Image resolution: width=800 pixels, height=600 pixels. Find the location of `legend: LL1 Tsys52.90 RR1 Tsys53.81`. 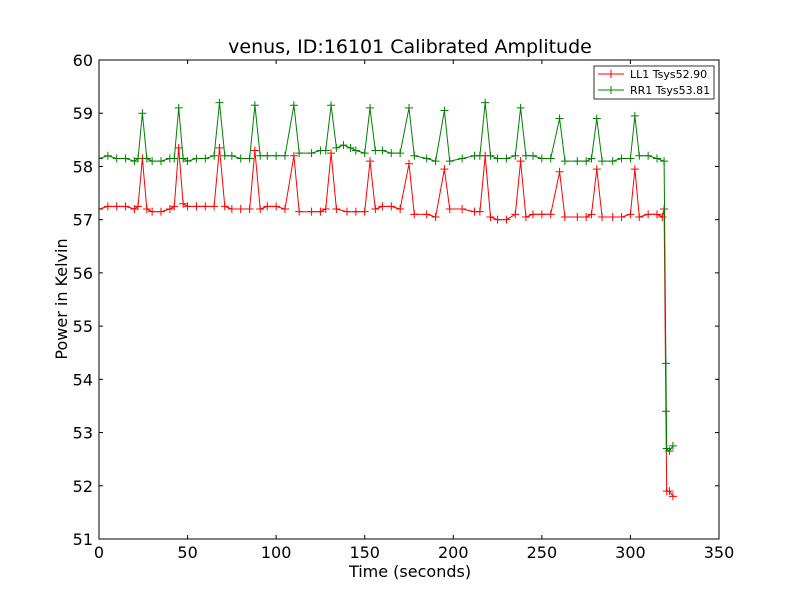

legend: LL1 Tsys52.90 RR1 Tsys53.81 is located at coordinates (654, 82).